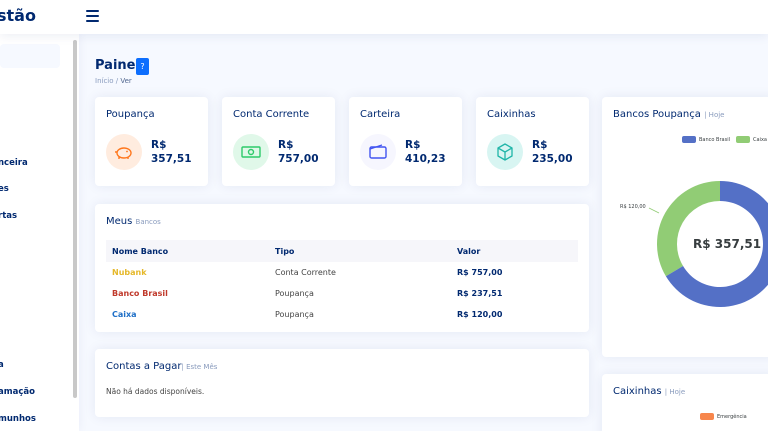 The width and height of the screenshot is (768, 431). I want to click on wallet-icon, so click(378, 152).